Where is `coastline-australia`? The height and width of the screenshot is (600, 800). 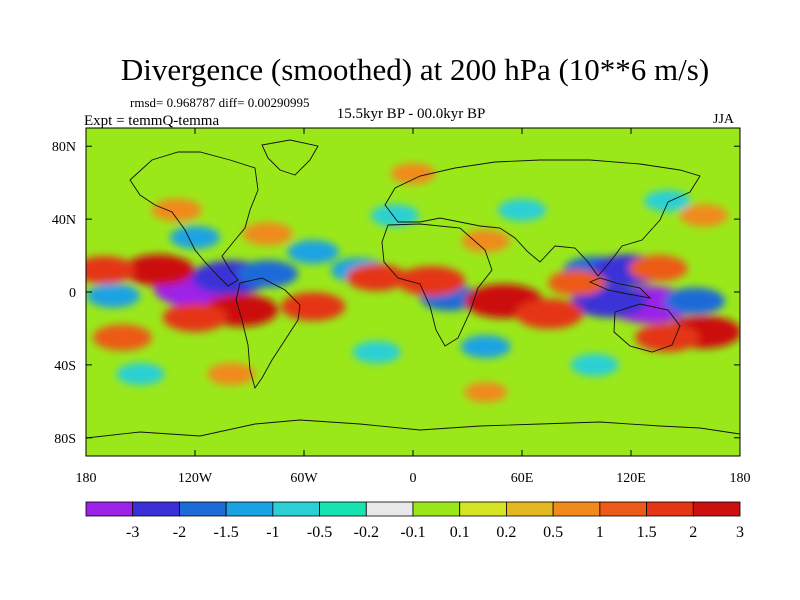
coastline-australia is located at coordinates (647, 328).